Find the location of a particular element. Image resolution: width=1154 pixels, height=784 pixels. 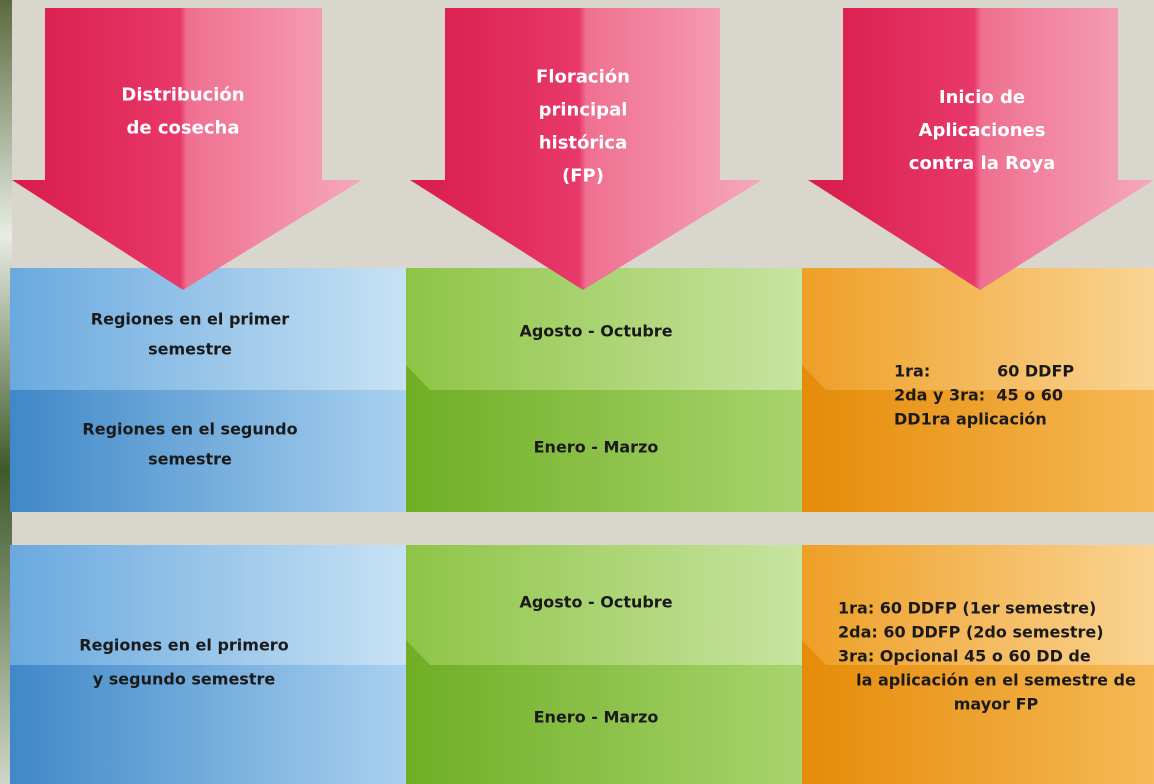

header-text: Aplicaciones is located at coordinates (982, 130).